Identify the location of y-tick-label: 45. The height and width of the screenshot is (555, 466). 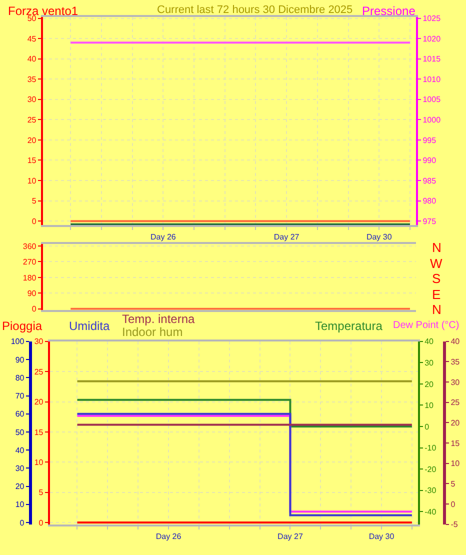
(32, 39).